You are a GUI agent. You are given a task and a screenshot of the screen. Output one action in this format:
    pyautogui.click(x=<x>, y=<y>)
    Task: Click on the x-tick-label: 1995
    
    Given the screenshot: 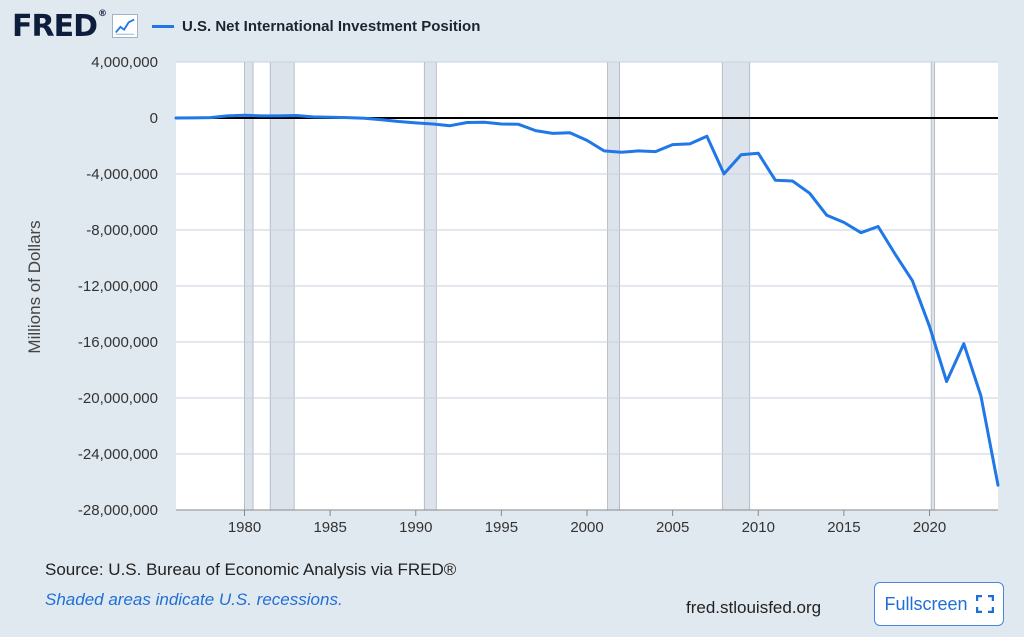 What is the action you would take?
    pyautogui.click(x=501, y=527)
    